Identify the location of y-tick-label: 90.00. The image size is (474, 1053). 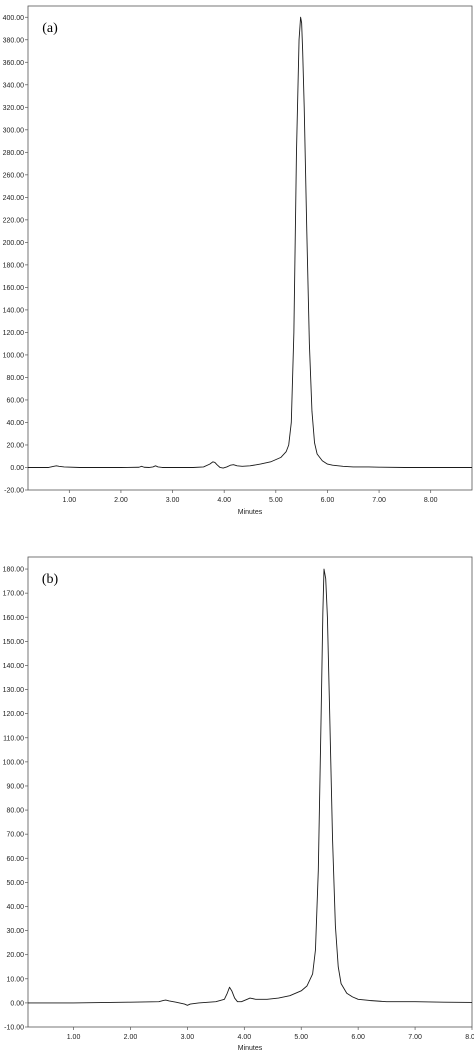
(15, 786).